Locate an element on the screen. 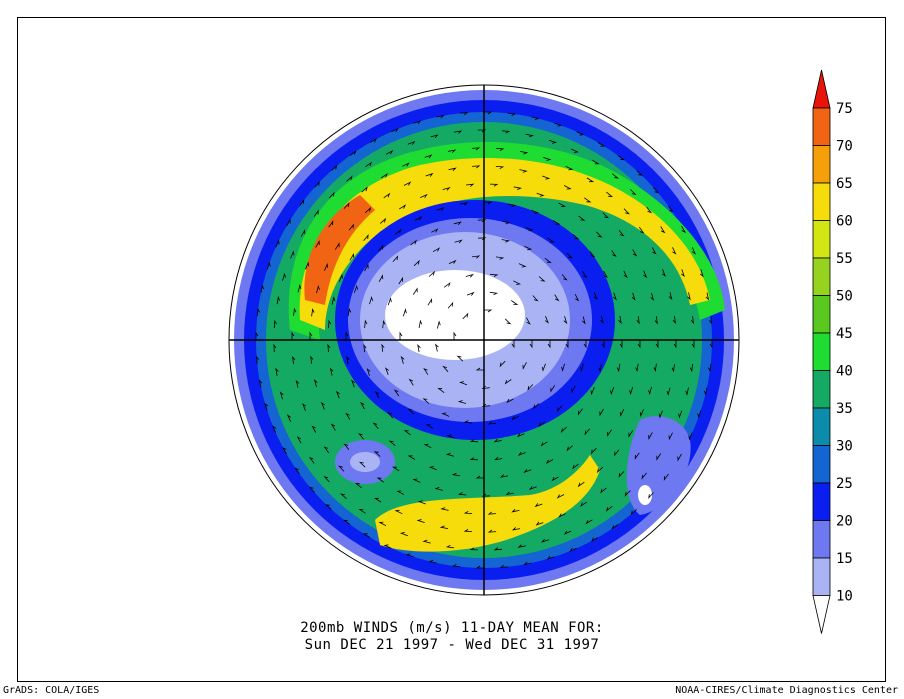 The image size is (904, 699). legend-label-60: 60 is located at coordinates (844, 222).